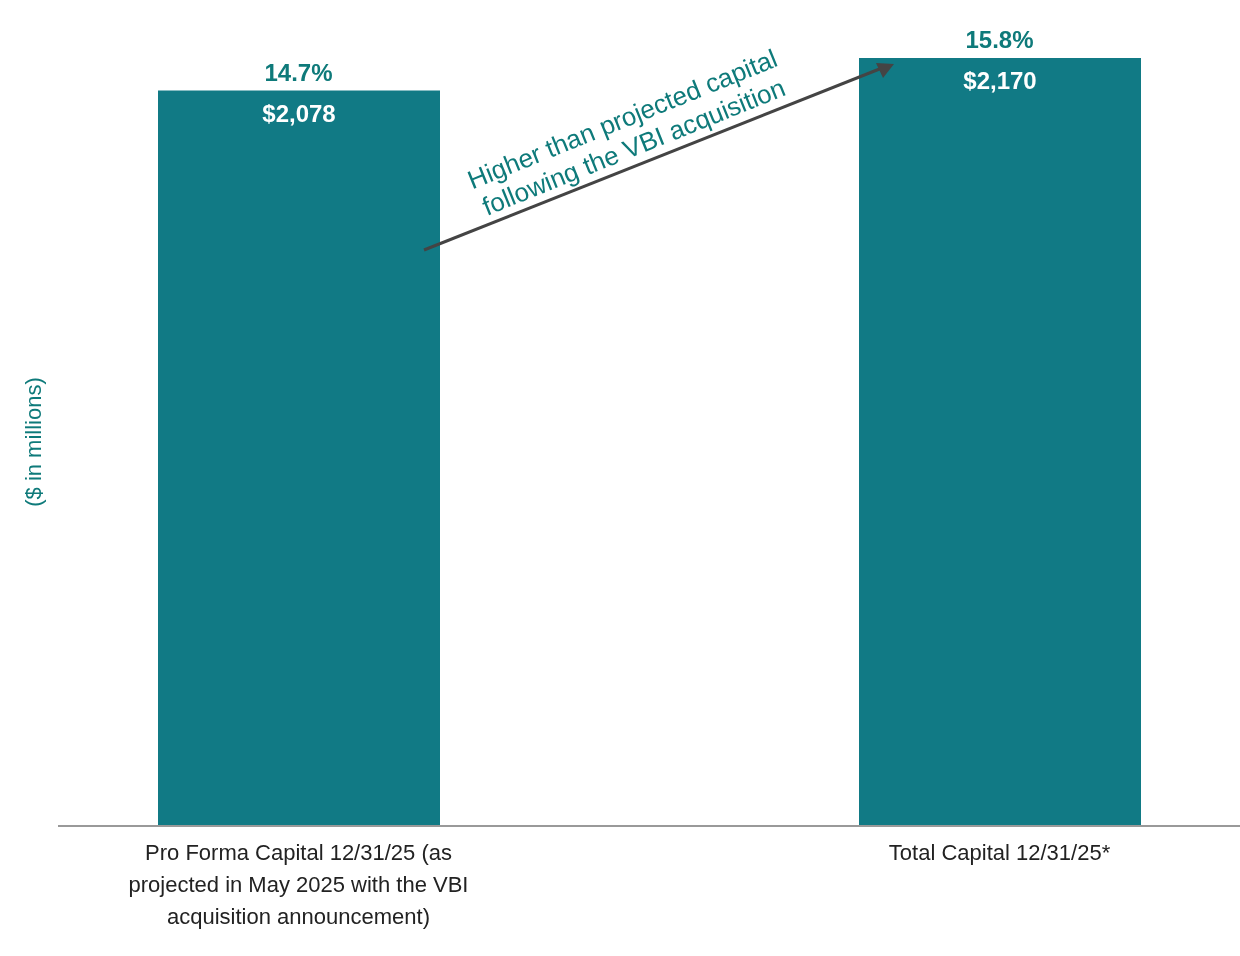 This screenshot has width=1240, height=956. I want to click on annotation: 15.8%, so click(999, 39).